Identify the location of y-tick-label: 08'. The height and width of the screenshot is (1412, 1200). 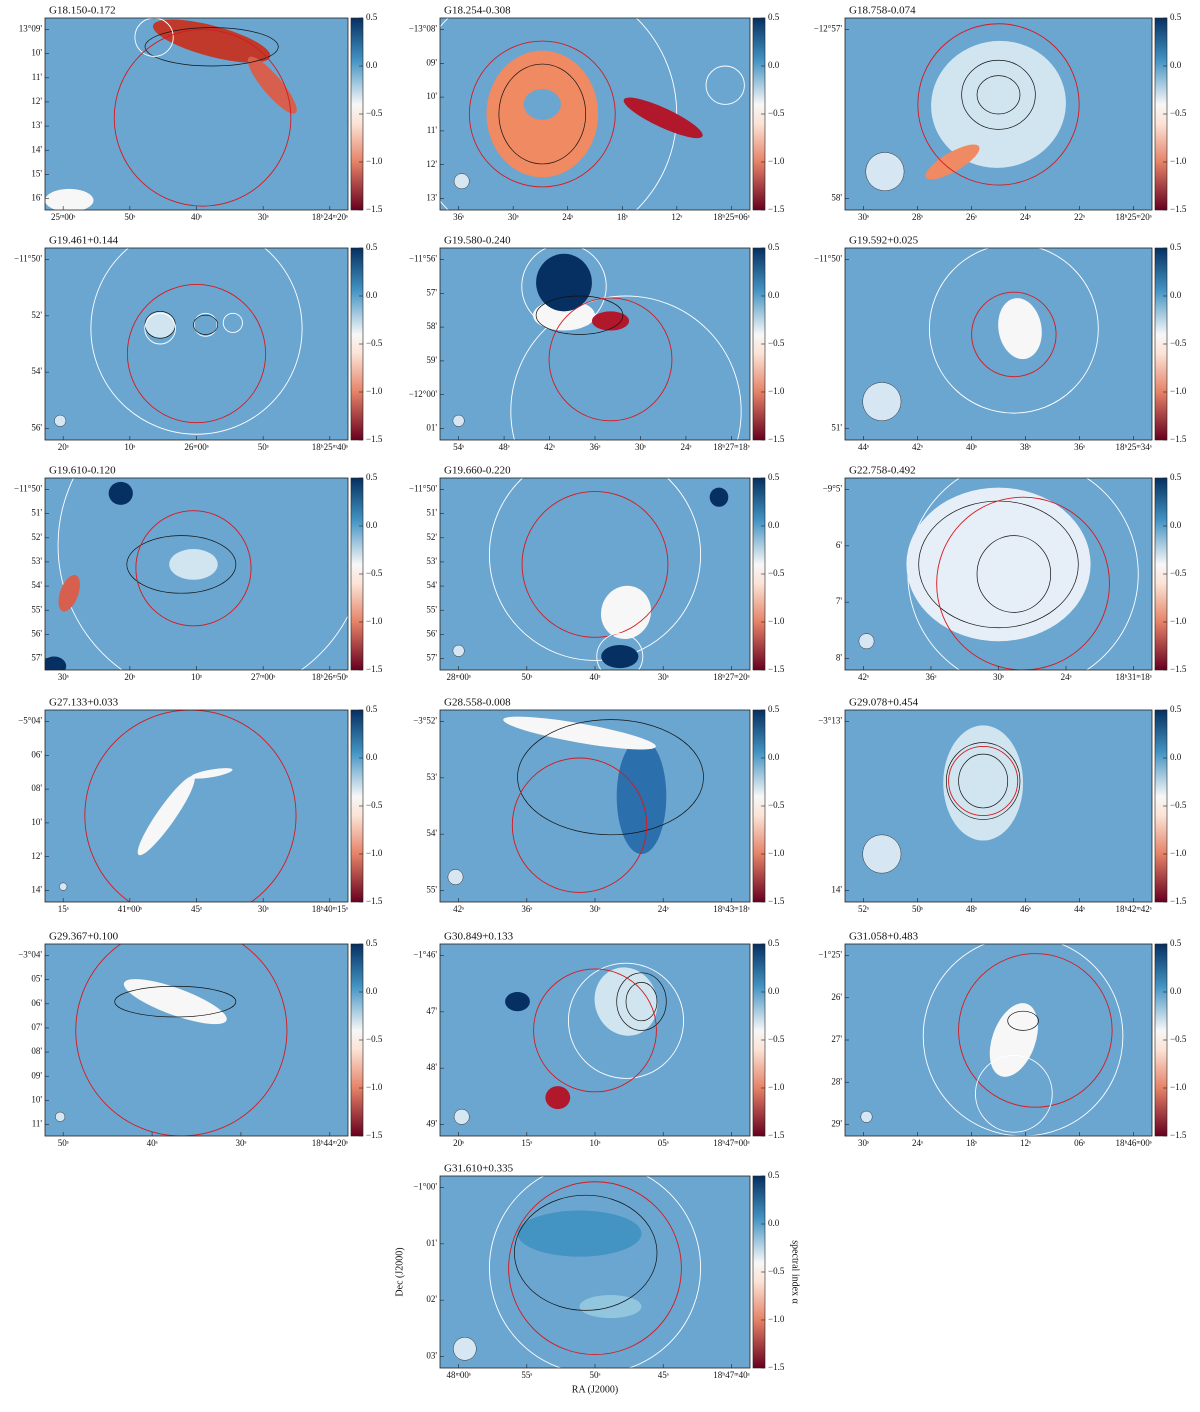
(36, 788).